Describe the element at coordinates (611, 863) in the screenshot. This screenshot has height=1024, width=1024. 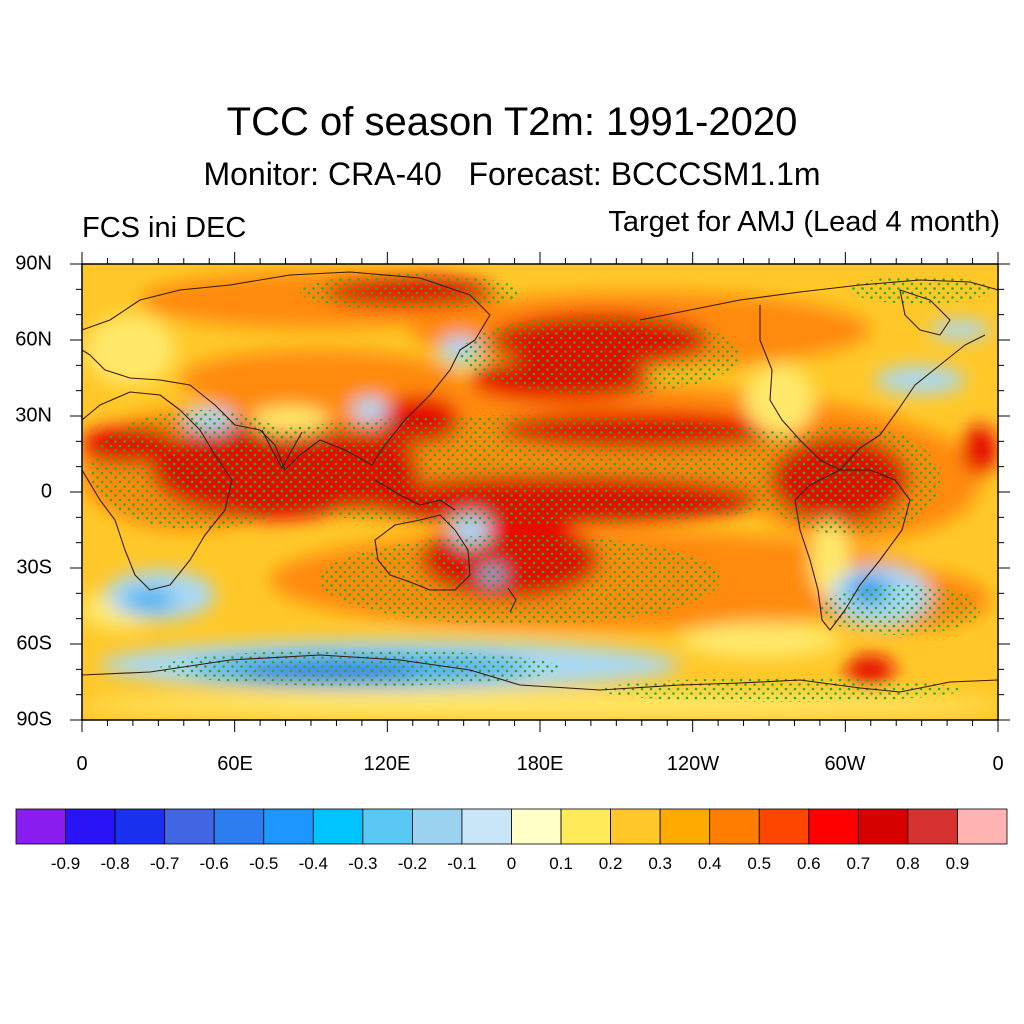
I see `colorbar-label: 0.2` at that location.